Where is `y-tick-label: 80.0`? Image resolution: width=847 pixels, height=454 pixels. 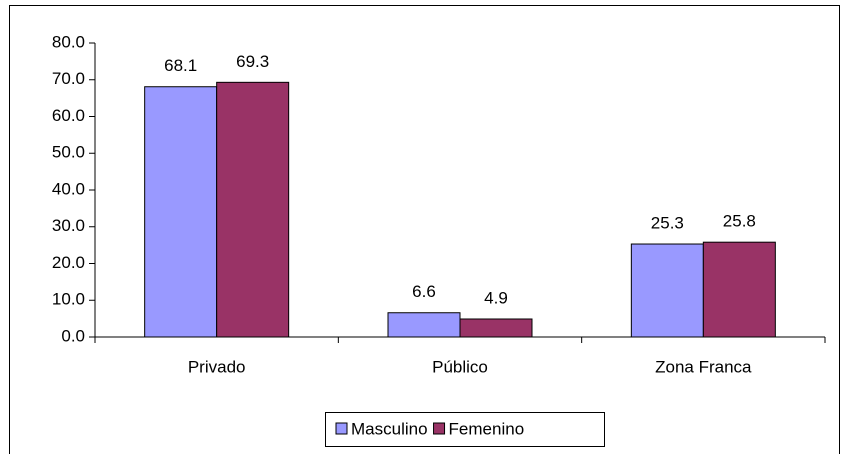 y-tick-label: 80.0 is located at coordinates (68, 41).